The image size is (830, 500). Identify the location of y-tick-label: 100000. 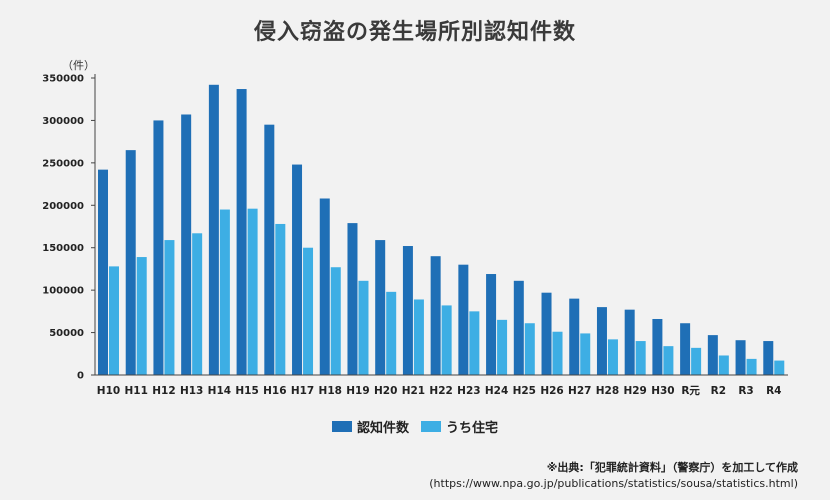
(63, 291).